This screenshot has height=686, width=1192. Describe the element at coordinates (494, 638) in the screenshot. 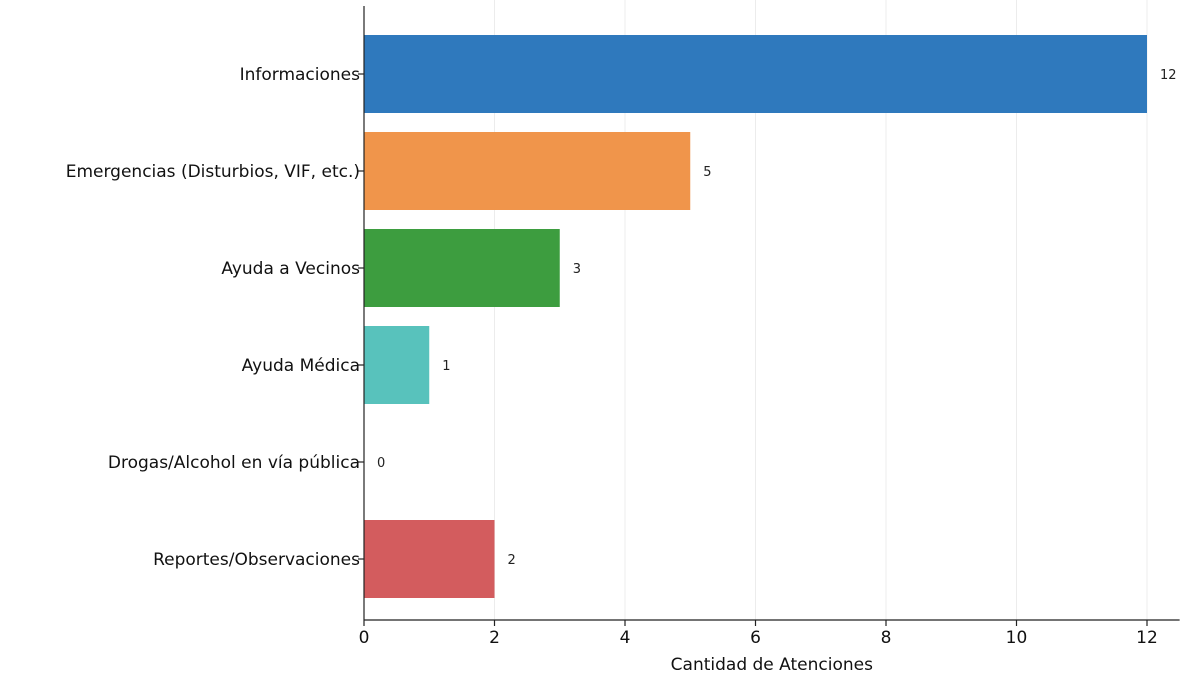

I see `x-tick-label: 2` at that location.